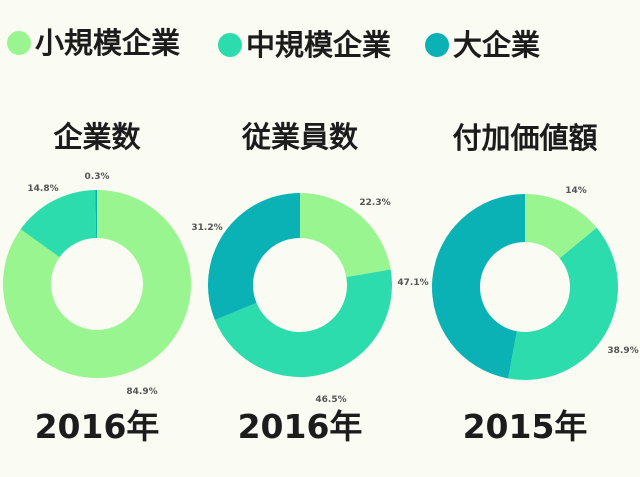 This screenshot has width=640, height=477. I want to click on data-label-large: 31.2%, so click(206, 228).